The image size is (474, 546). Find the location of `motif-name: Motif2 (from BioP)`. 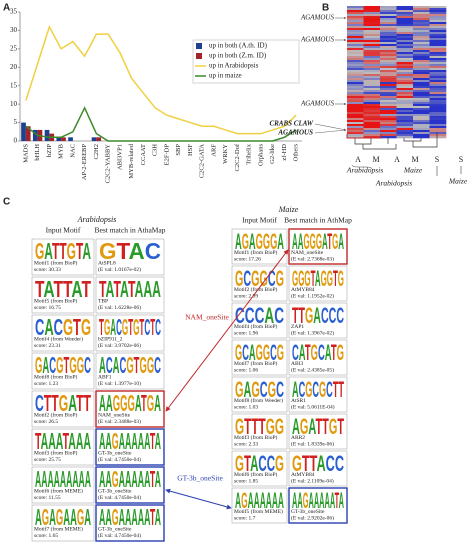

motif-name: Motif2 (from BioP) is located at coordinates (56, 415).